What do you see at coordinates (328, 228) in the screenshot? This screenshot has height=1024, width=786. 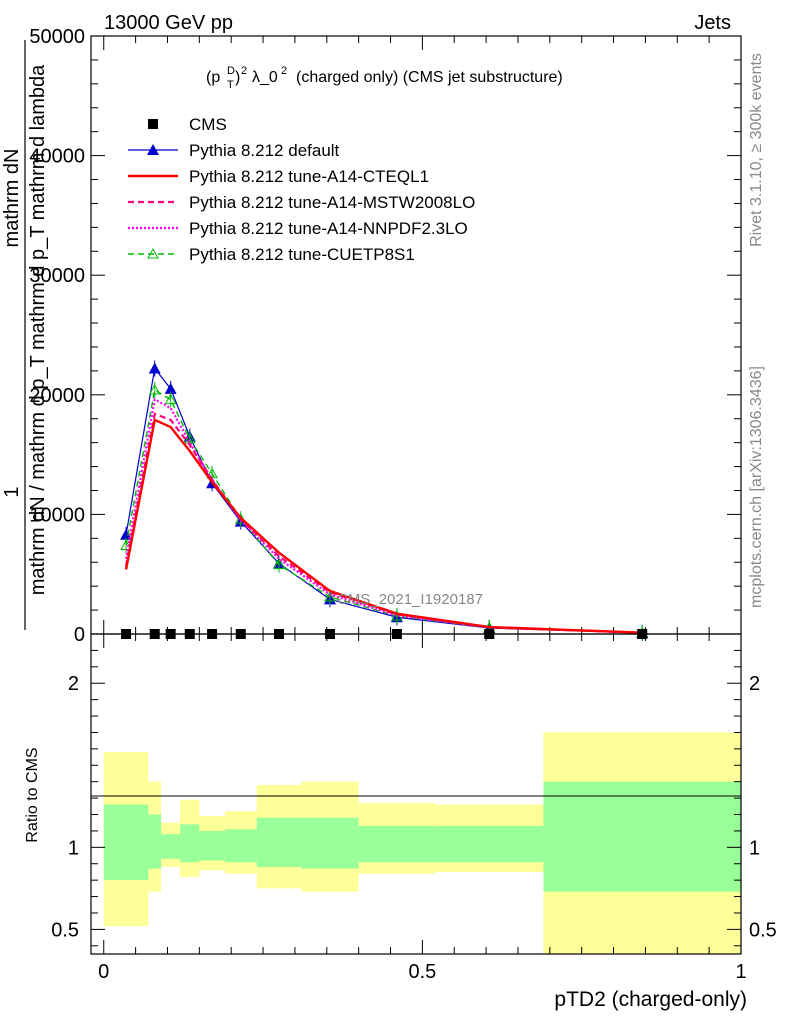 I see `legend-label-nnpdf: Pythia 8.212 tune-A14-NNPDF2.3LO` at bounding box center [328, 228].